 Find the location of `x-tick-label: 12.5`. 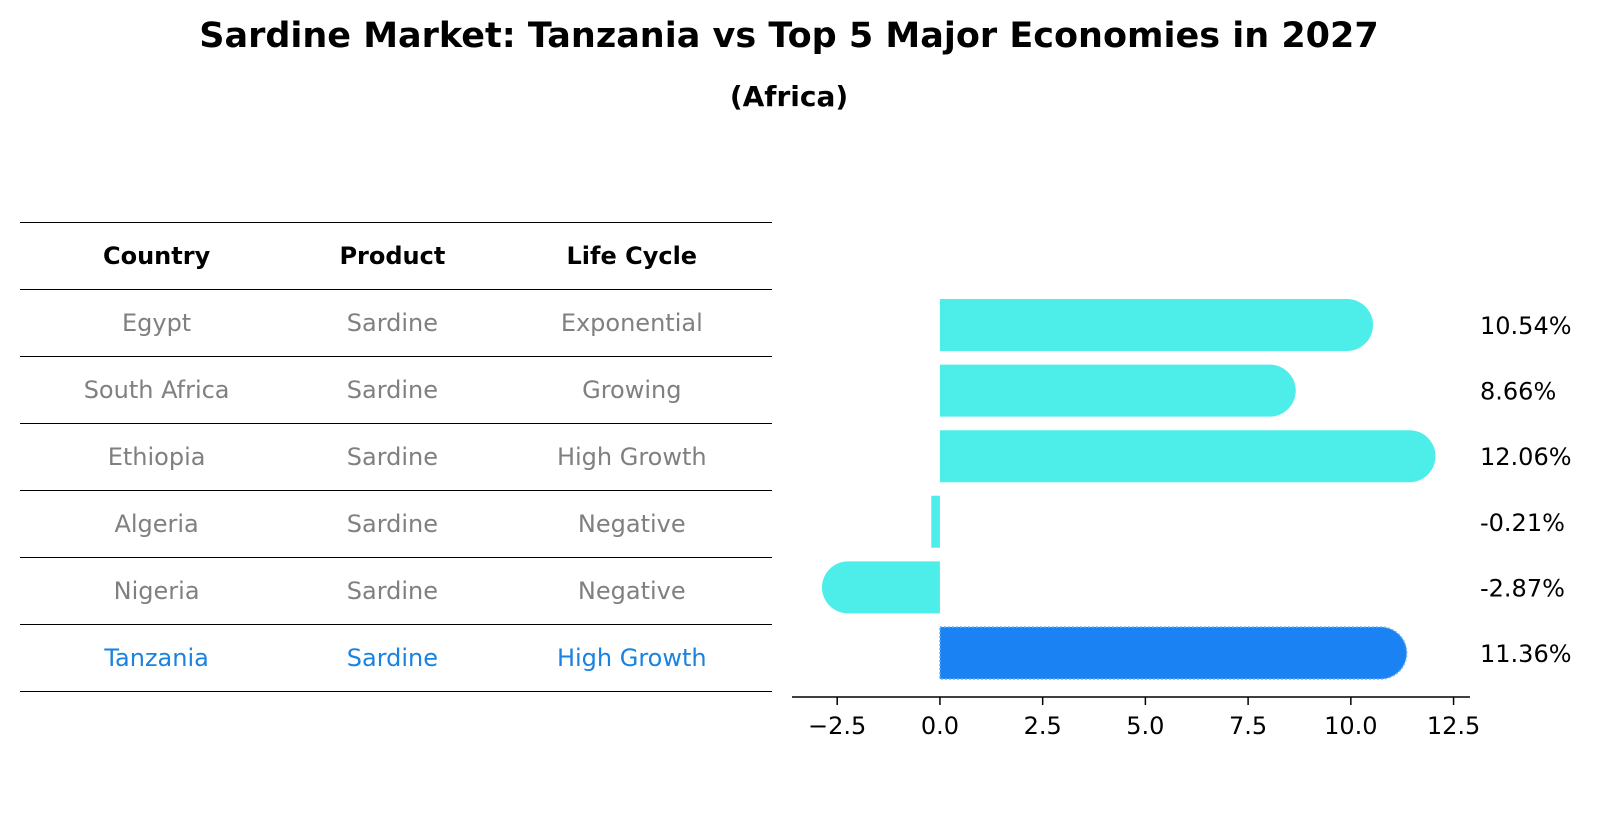

x-tick-label: 12.5 is located at coordinates (1453, 726).